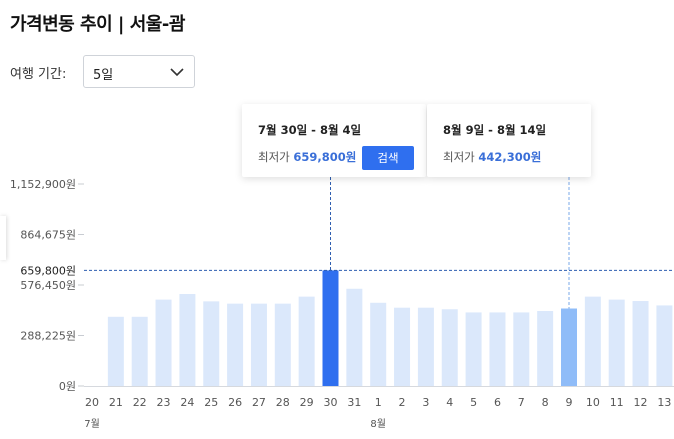 Image resolution: width=674 pixels, height=439 pixels. Describe the element at coordinates (92, 424) in the screenshot. I see `month-label: 7월` at that location.